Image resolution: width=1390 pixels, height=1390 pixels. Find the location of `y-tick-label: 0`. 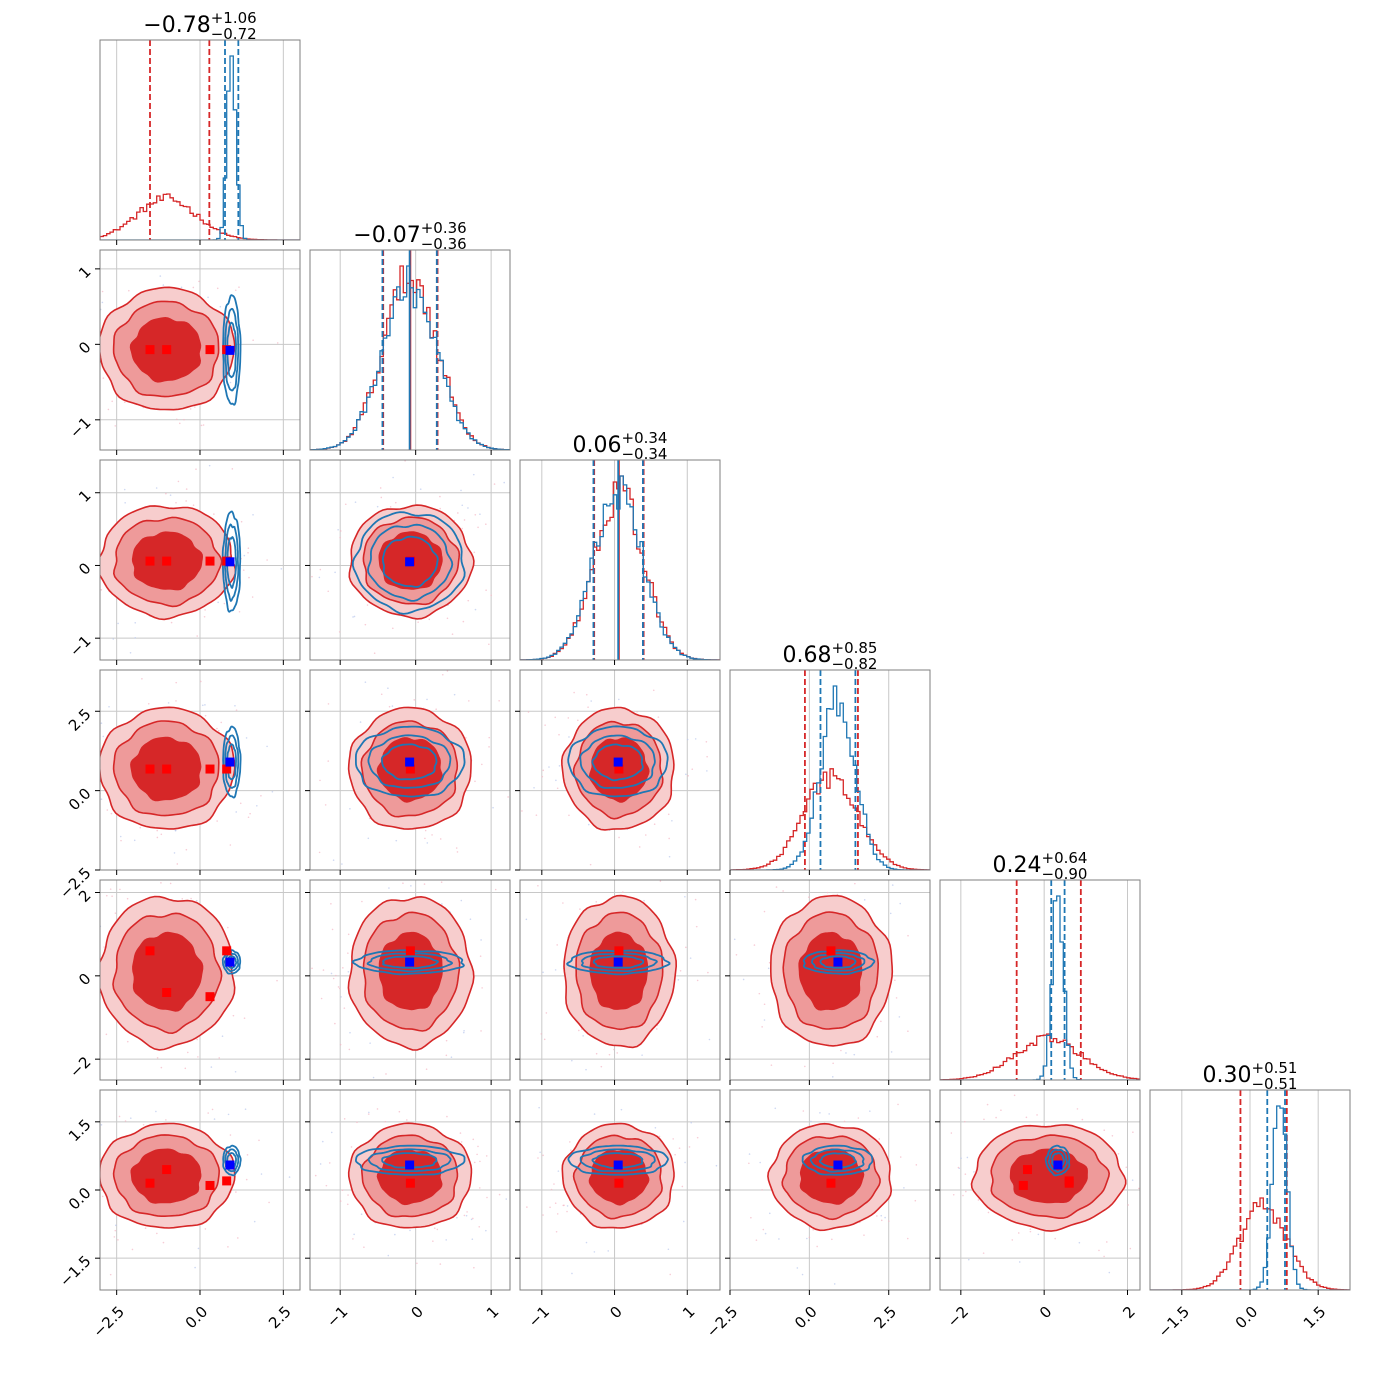

y-tick-label: 0 is located at coordinates (84, 568).